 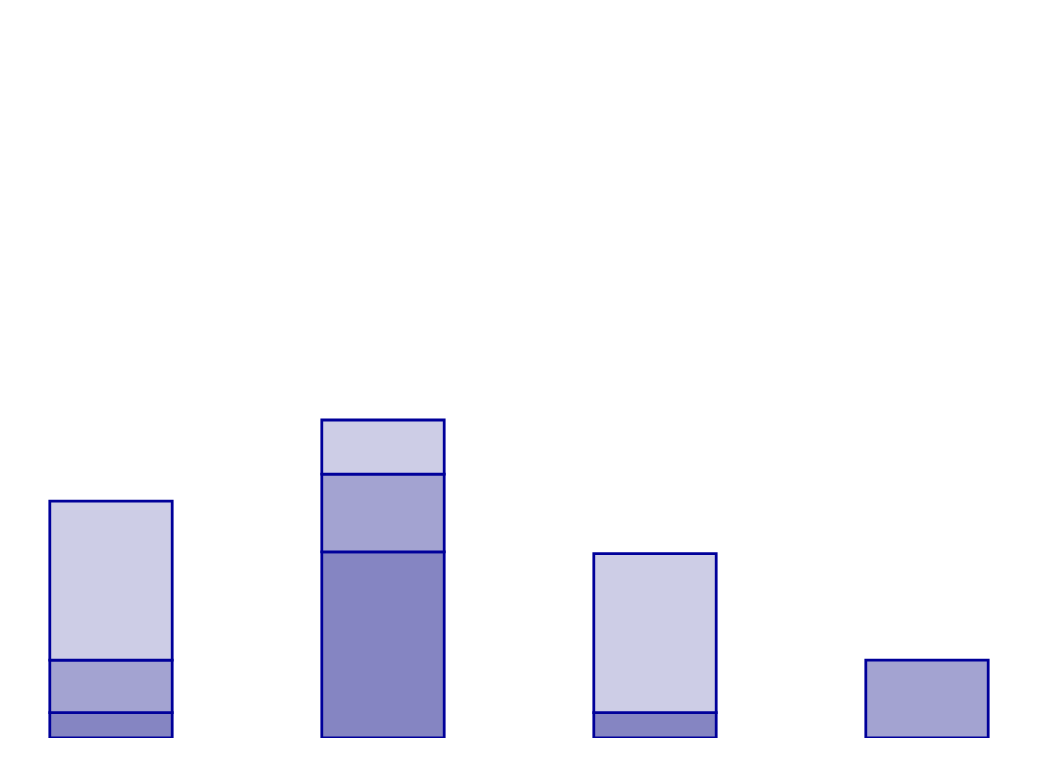 I want to click on bar, so click(x=927, y=698).